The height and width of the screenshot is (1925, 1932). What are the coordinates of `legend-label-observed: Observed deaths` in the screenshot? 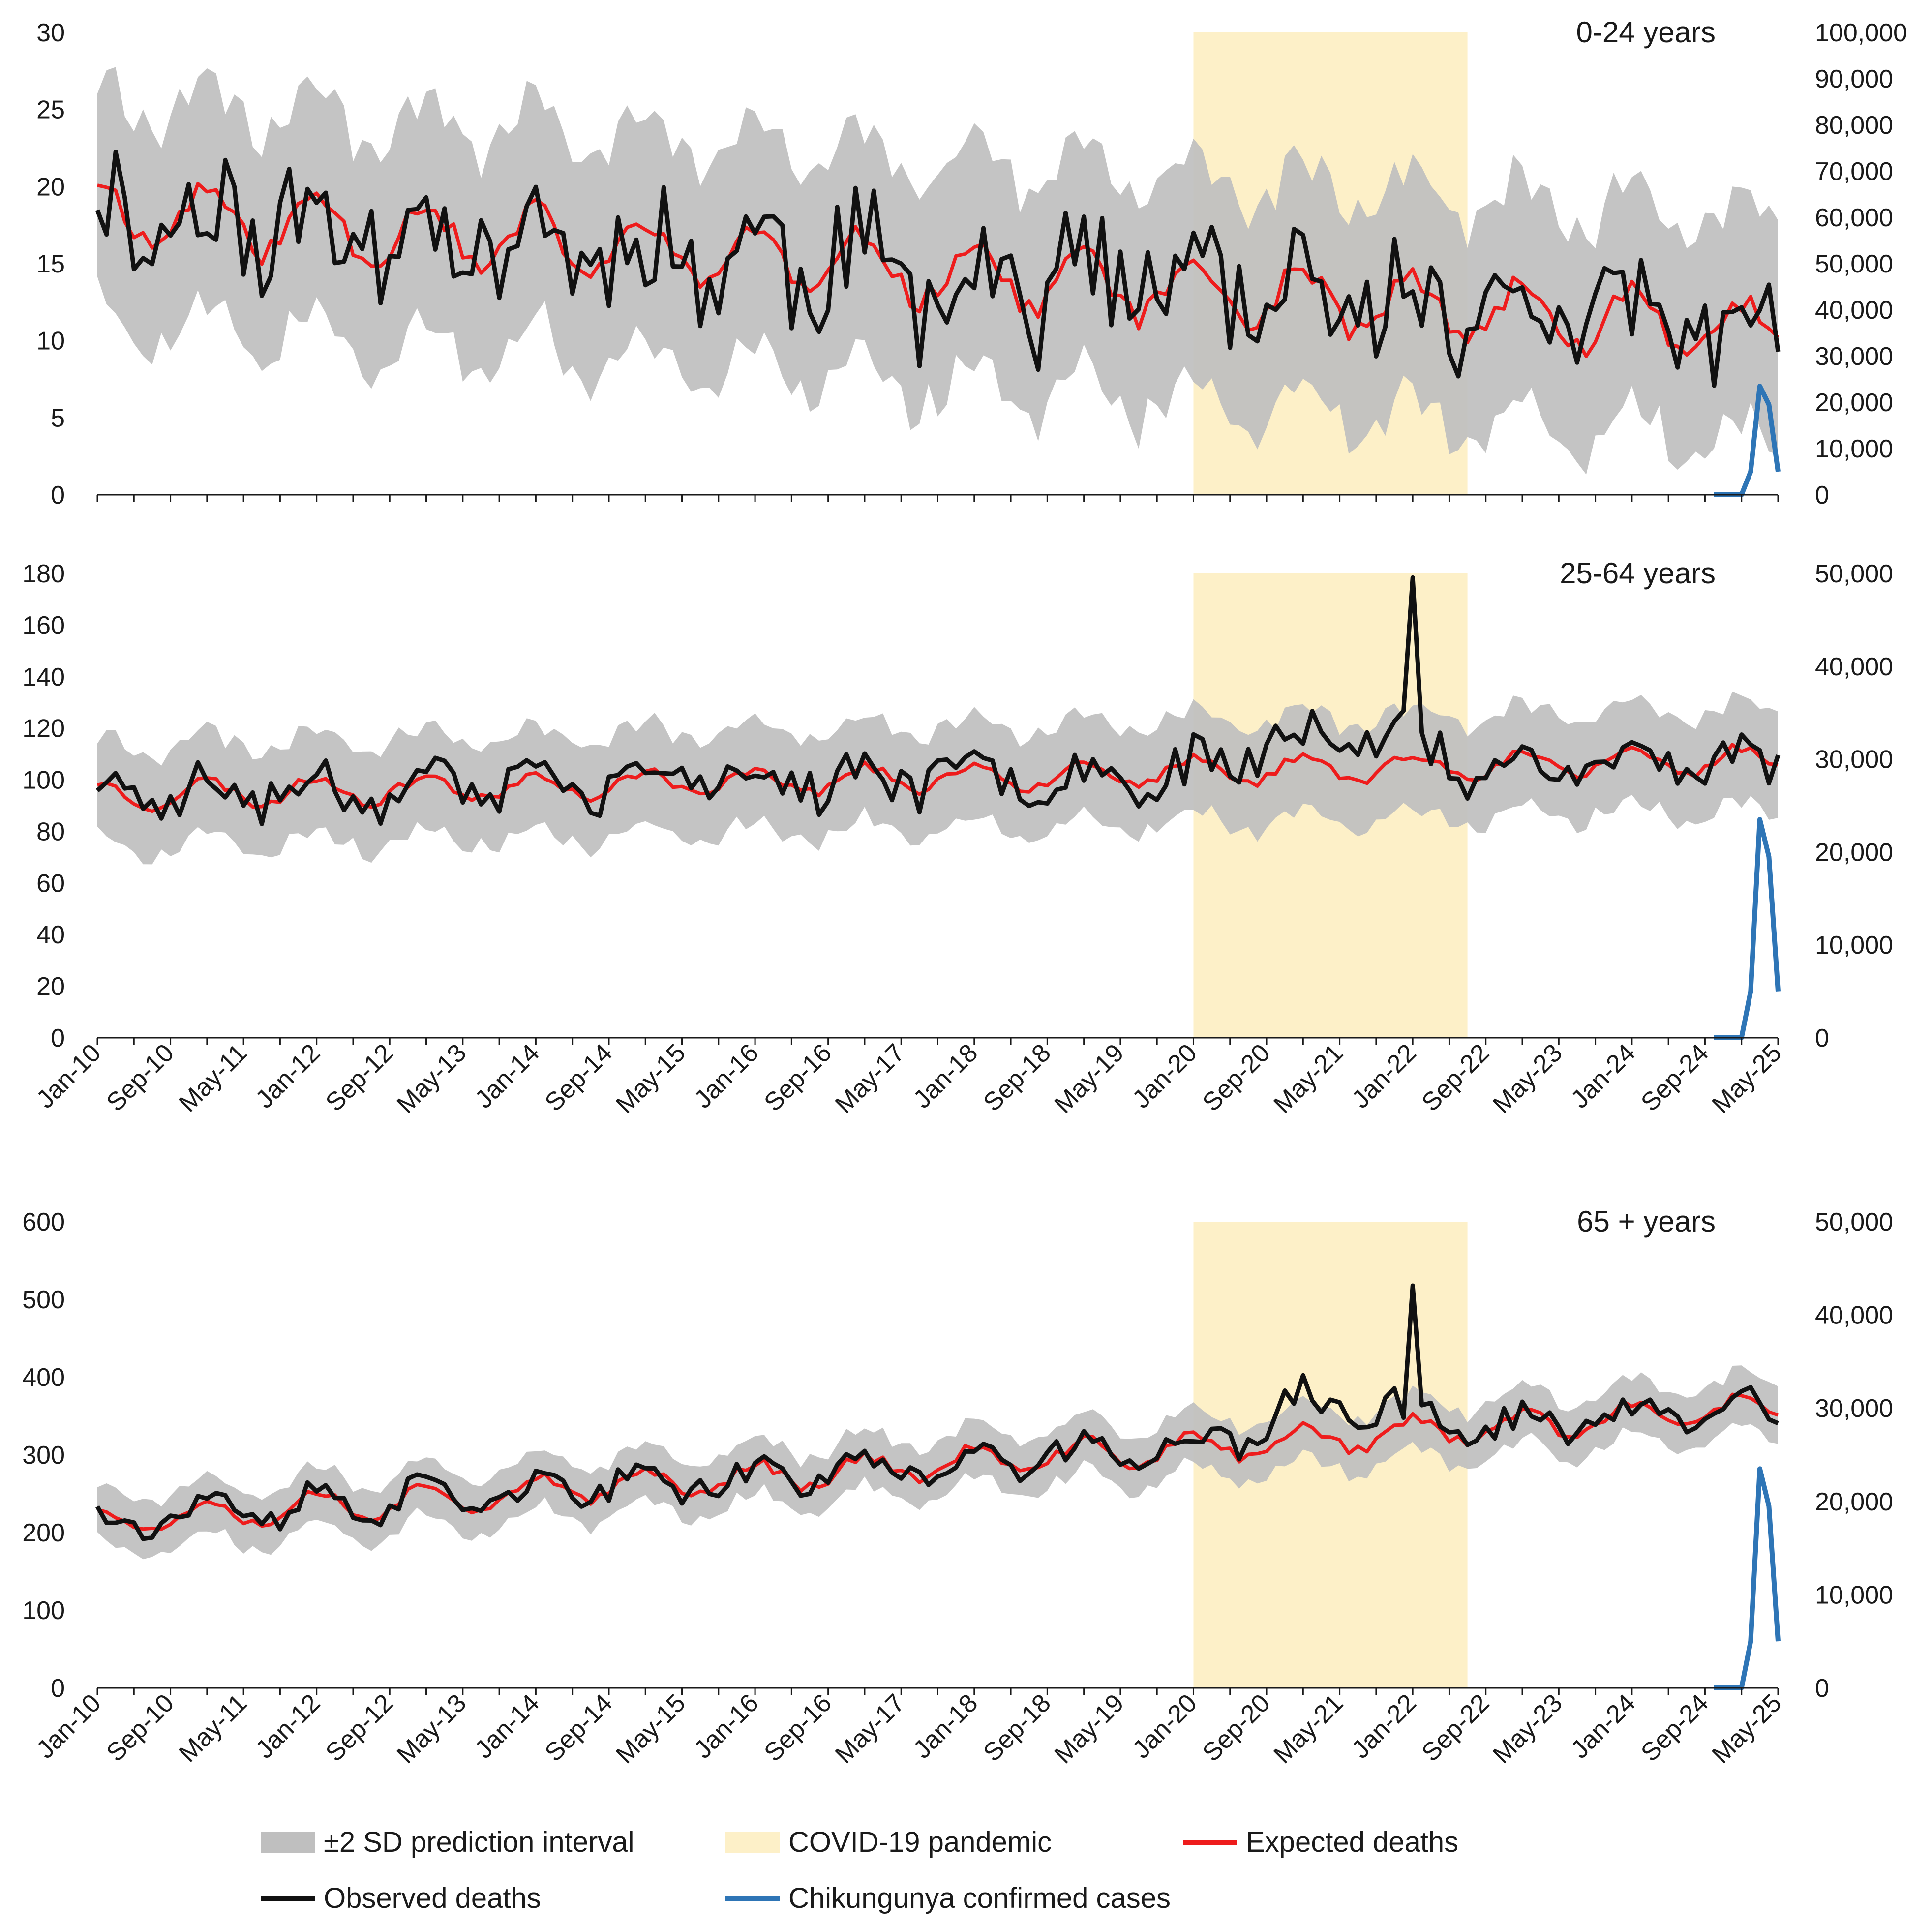 It's located at (432, 1898).